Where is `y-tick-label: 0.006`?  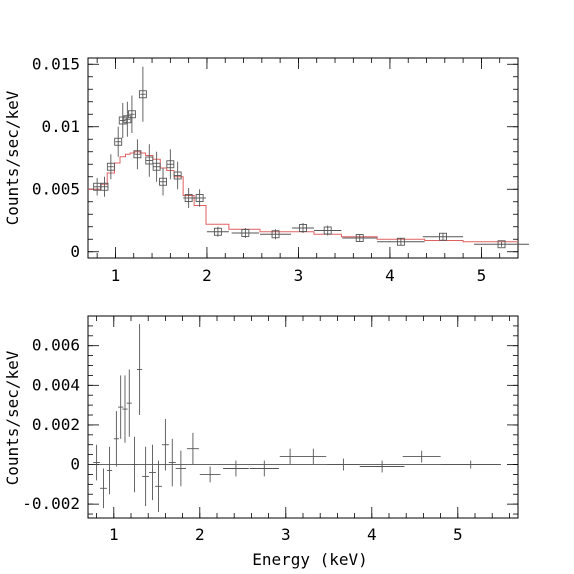
y-tick-label: 0.006 is located at coordinates (56, 345).